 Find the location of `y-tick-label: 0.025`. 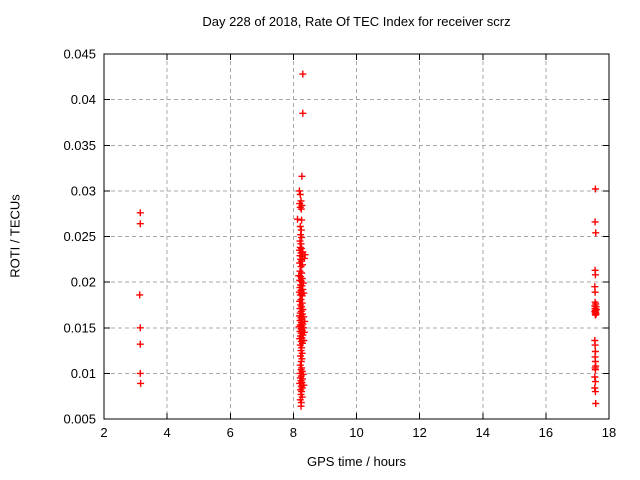

y-tick-label: 0.025 is located at coordinates (79, 236).